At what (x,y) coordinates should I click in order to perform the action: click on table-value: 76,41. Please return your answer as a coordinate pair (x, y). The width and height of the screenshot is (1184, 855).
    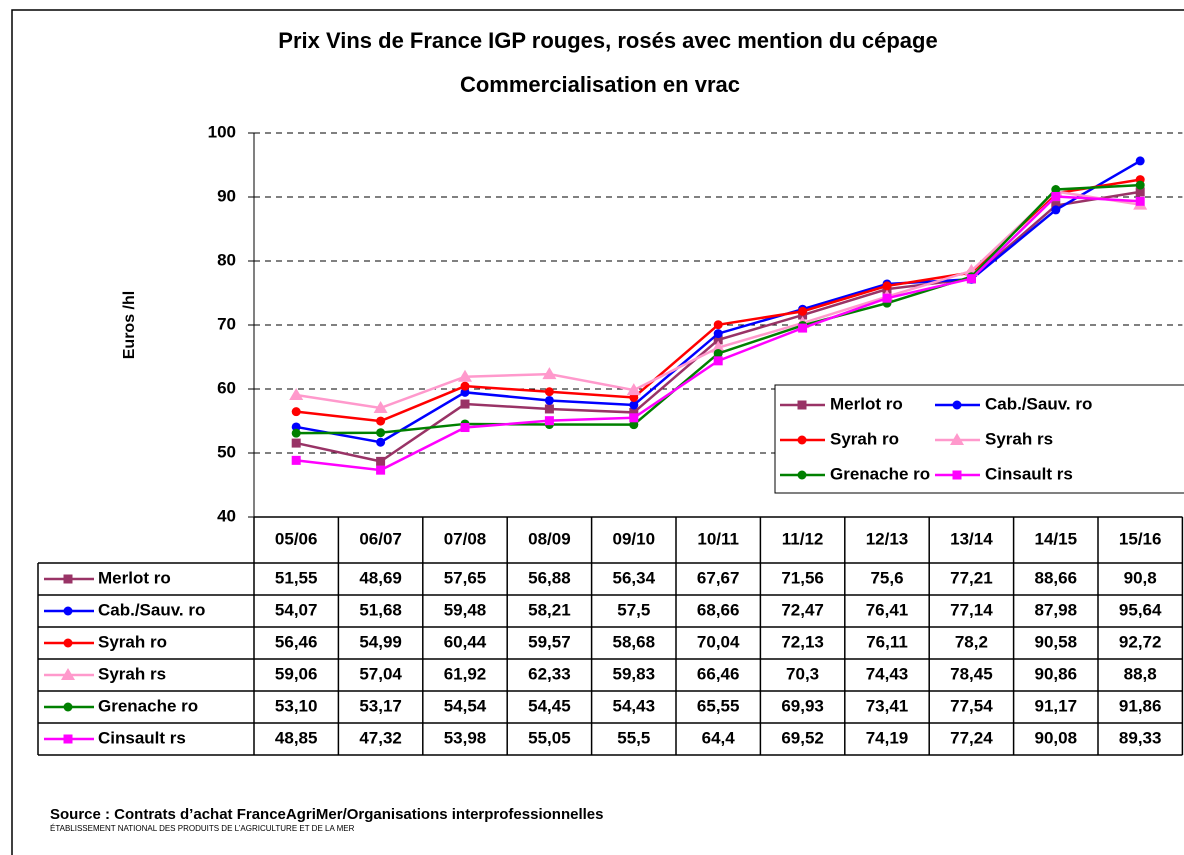
    Looking at the image, I should click on (887, 609).